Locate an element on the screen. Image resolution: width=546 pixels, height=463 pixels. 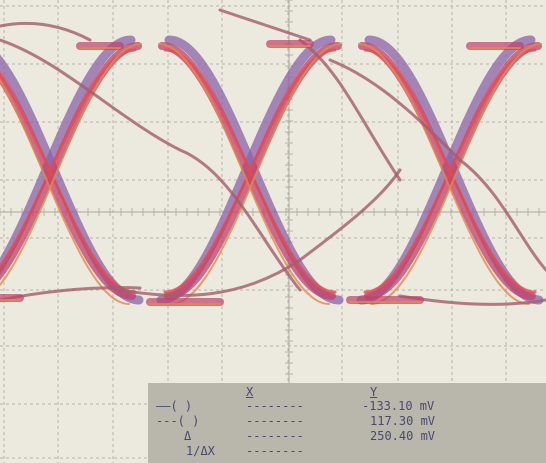
delta-y-value: 250.40 mV is located at coordinates (403, 436).